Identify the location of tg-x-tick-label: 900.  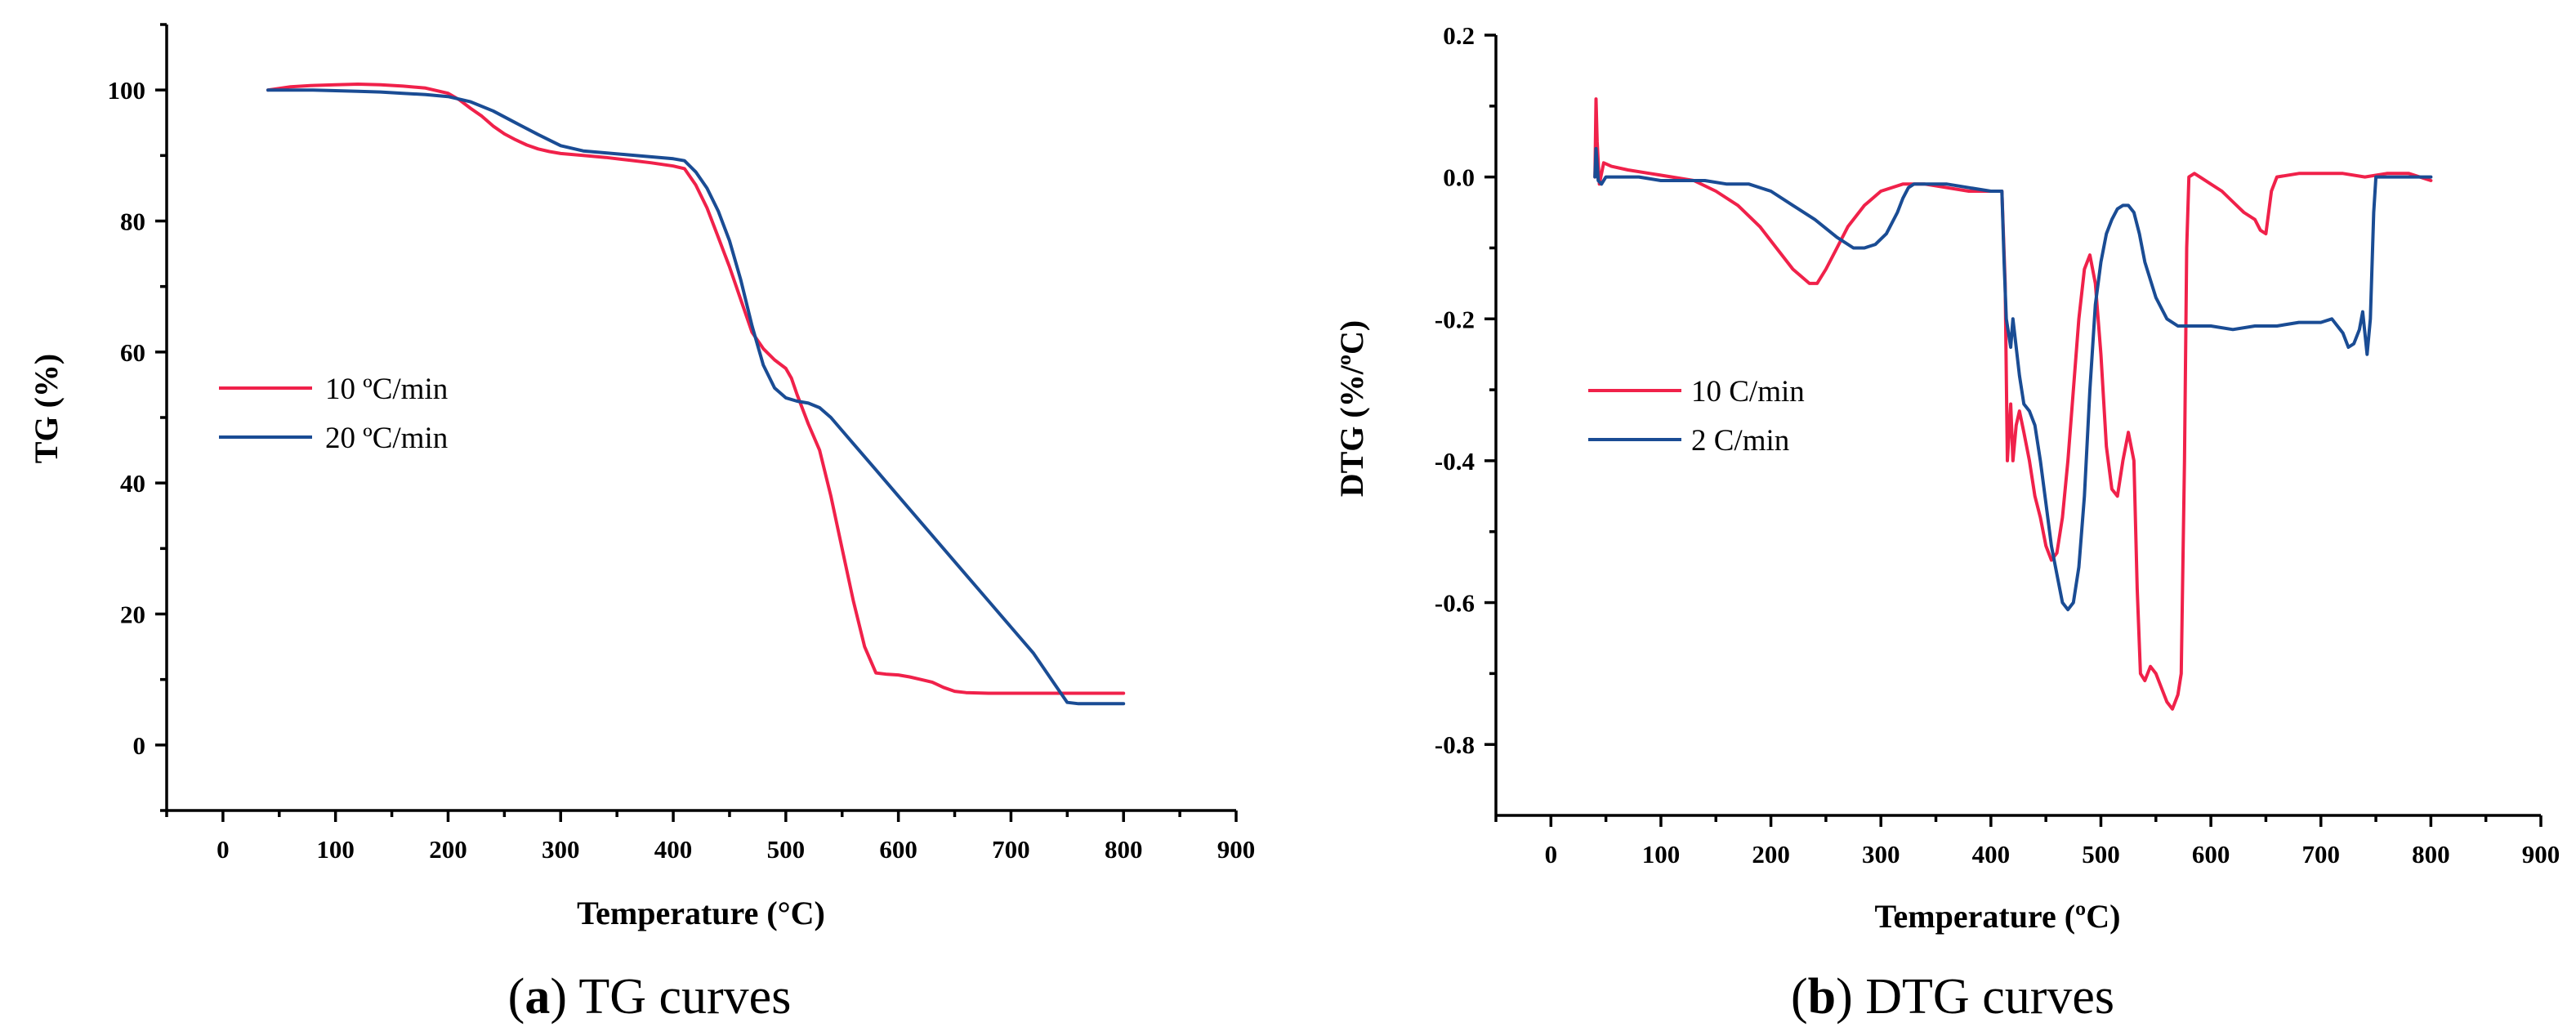
(1236, 849).